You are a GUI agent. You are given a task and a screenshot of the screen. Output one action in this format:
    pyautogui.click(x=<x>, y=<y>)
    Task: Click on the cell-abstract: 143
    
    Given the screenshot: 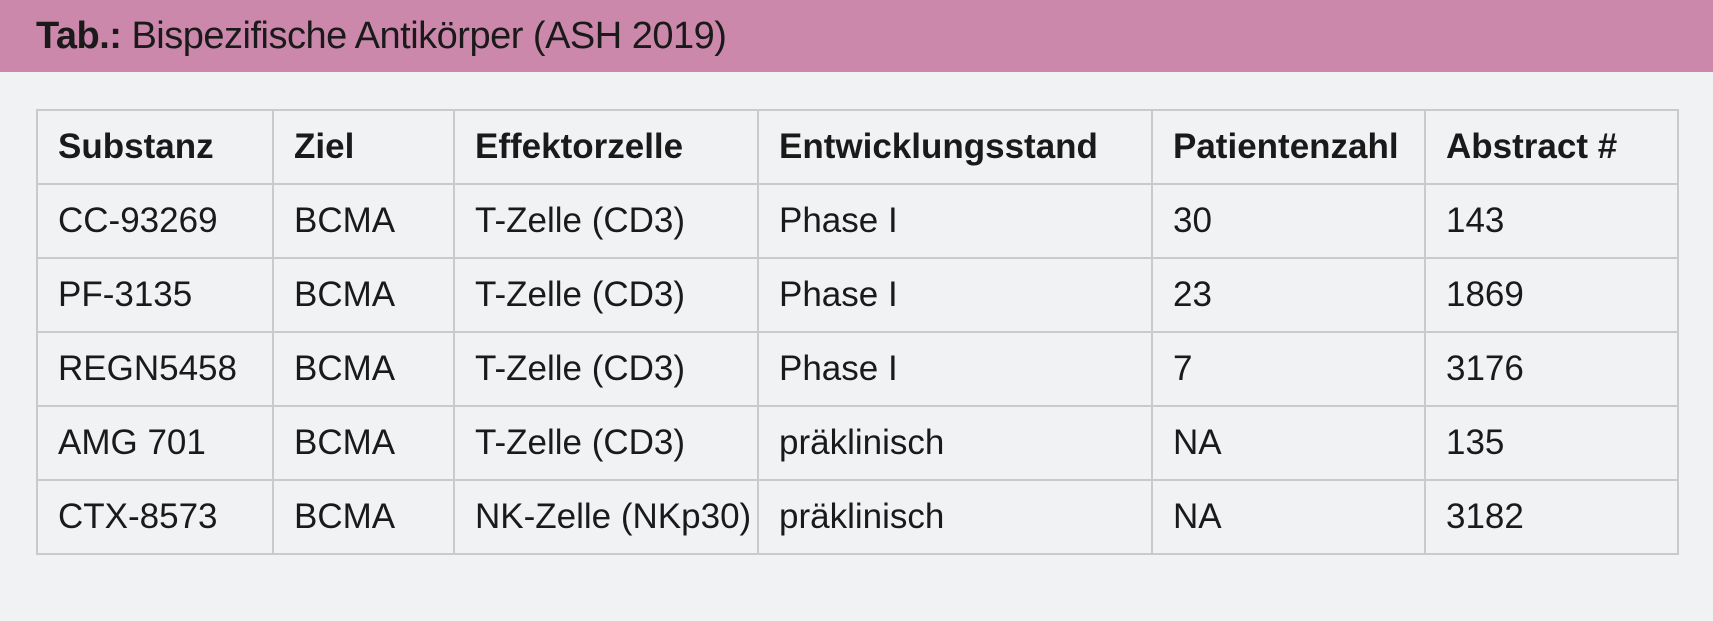 What is the action you would take?
    pyautogui.click(x=1551, y=221)
    